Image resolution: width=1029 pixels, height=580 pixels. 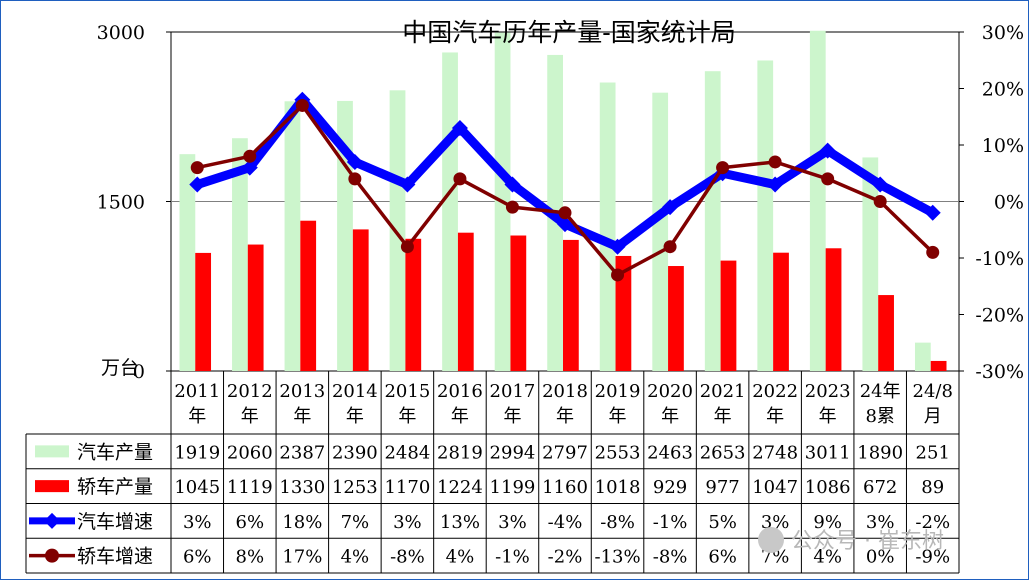 What do you see at coordinates (999, 259) in the screenshot?
I see `y2-tick-label-4: -10%` at bounding box center [999, 259].